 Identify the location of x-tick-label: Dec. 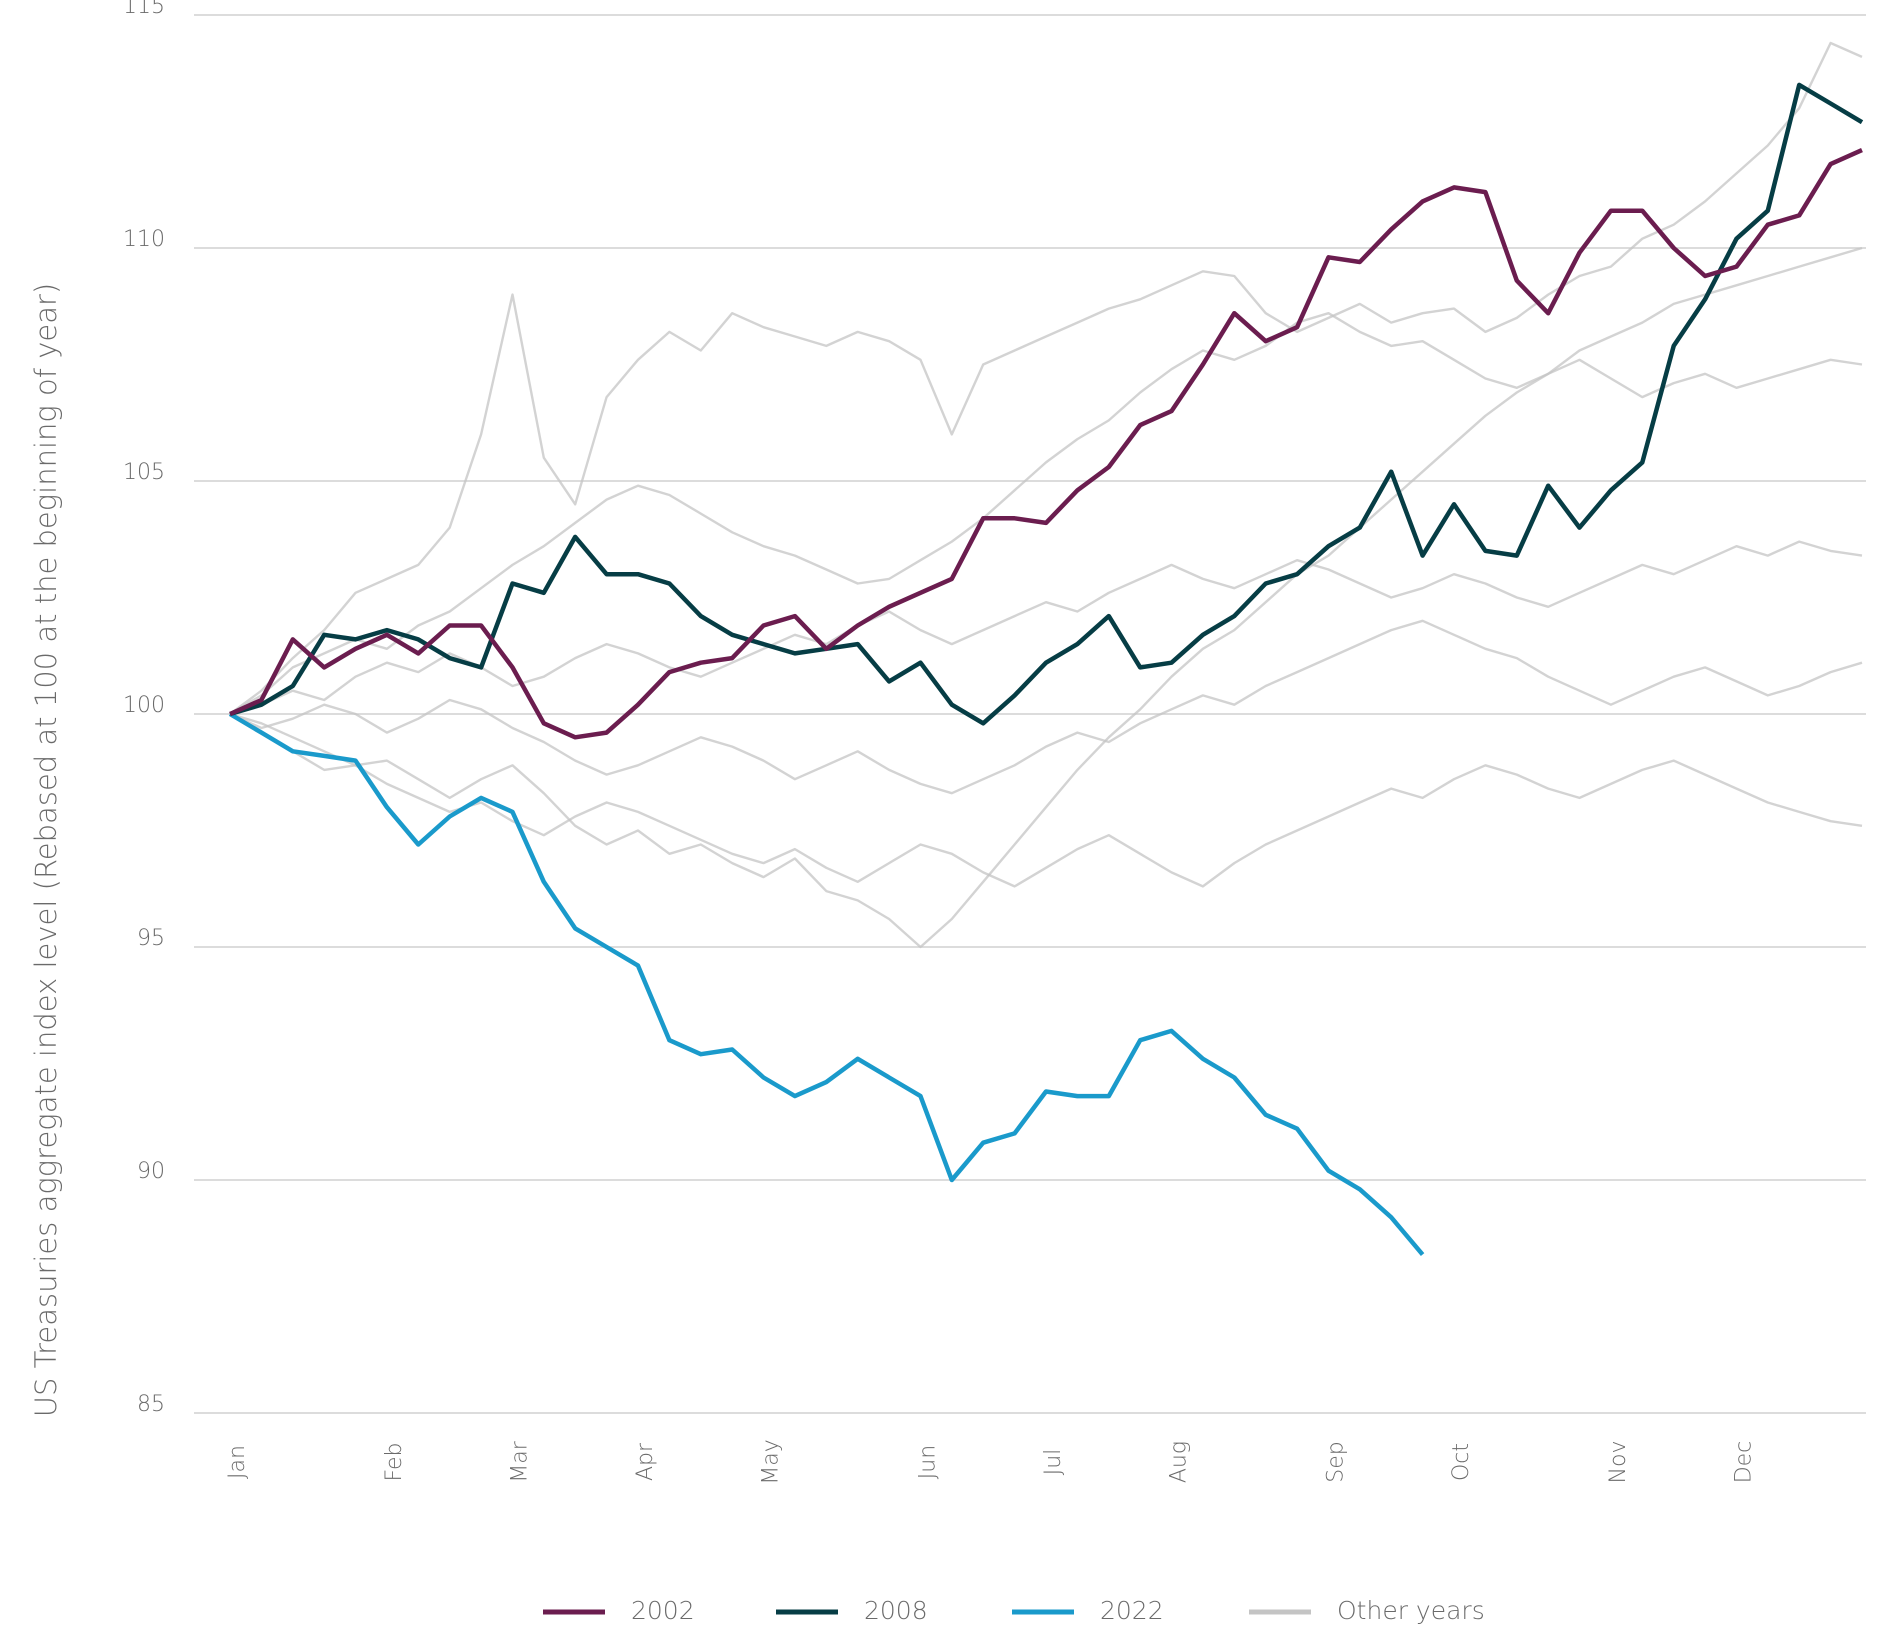
(1743, 1462).